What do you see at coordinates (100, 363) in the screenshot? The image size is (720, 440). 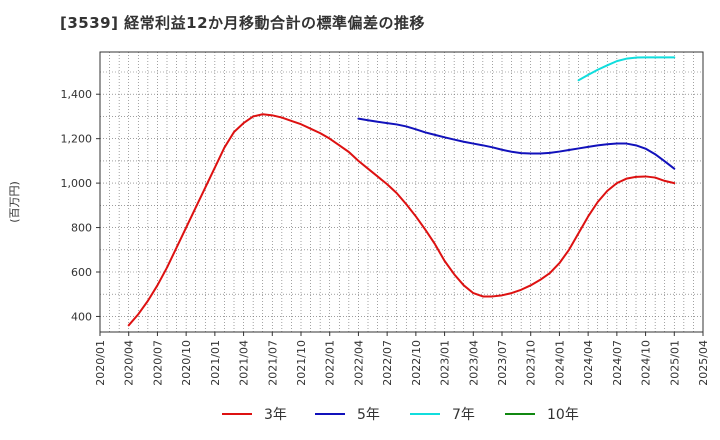 I see `x-tick-label: 2020/01` at bounding box center [100, 363].